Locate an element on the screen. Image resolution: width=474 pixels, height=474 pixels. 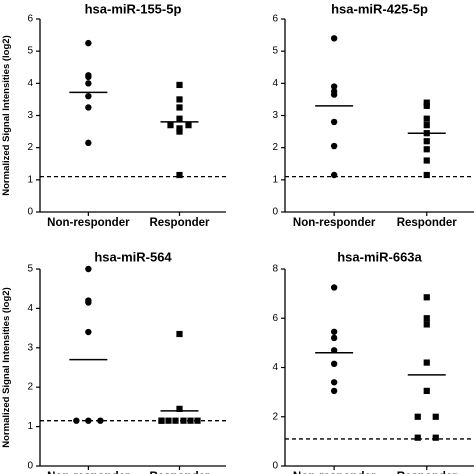
y-tick-label: 8 is located at coordinates (275, 269).